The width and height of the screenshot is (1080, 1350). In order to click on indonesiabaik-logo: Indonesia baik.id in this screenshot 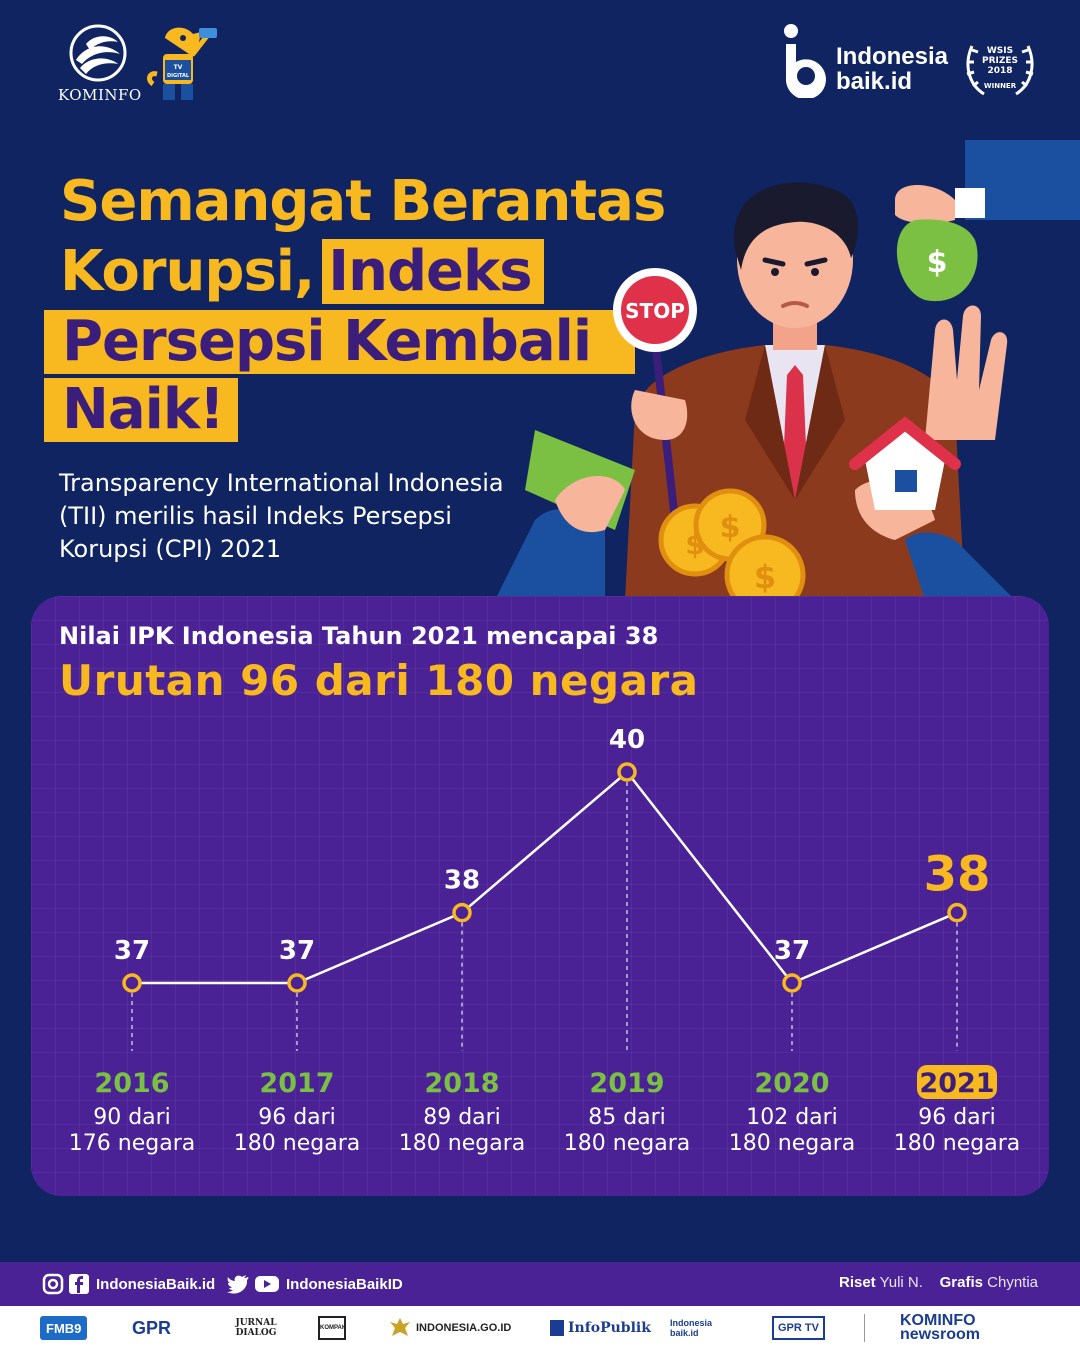, I will do `click(877, 60)`.